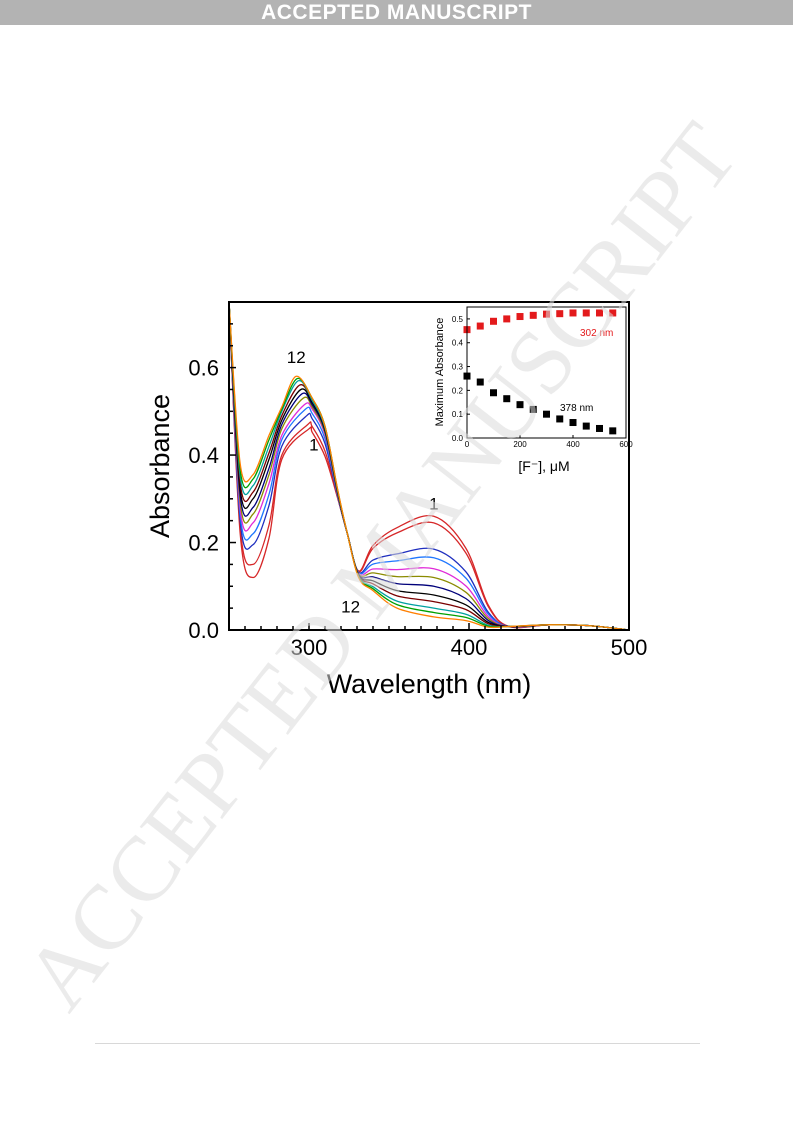 The height and width of the screenshot is (1121, 793). Describe the element at coordinates (520, 444) in the screenshot. I see `inset-x-tick-label: 200` at that location.